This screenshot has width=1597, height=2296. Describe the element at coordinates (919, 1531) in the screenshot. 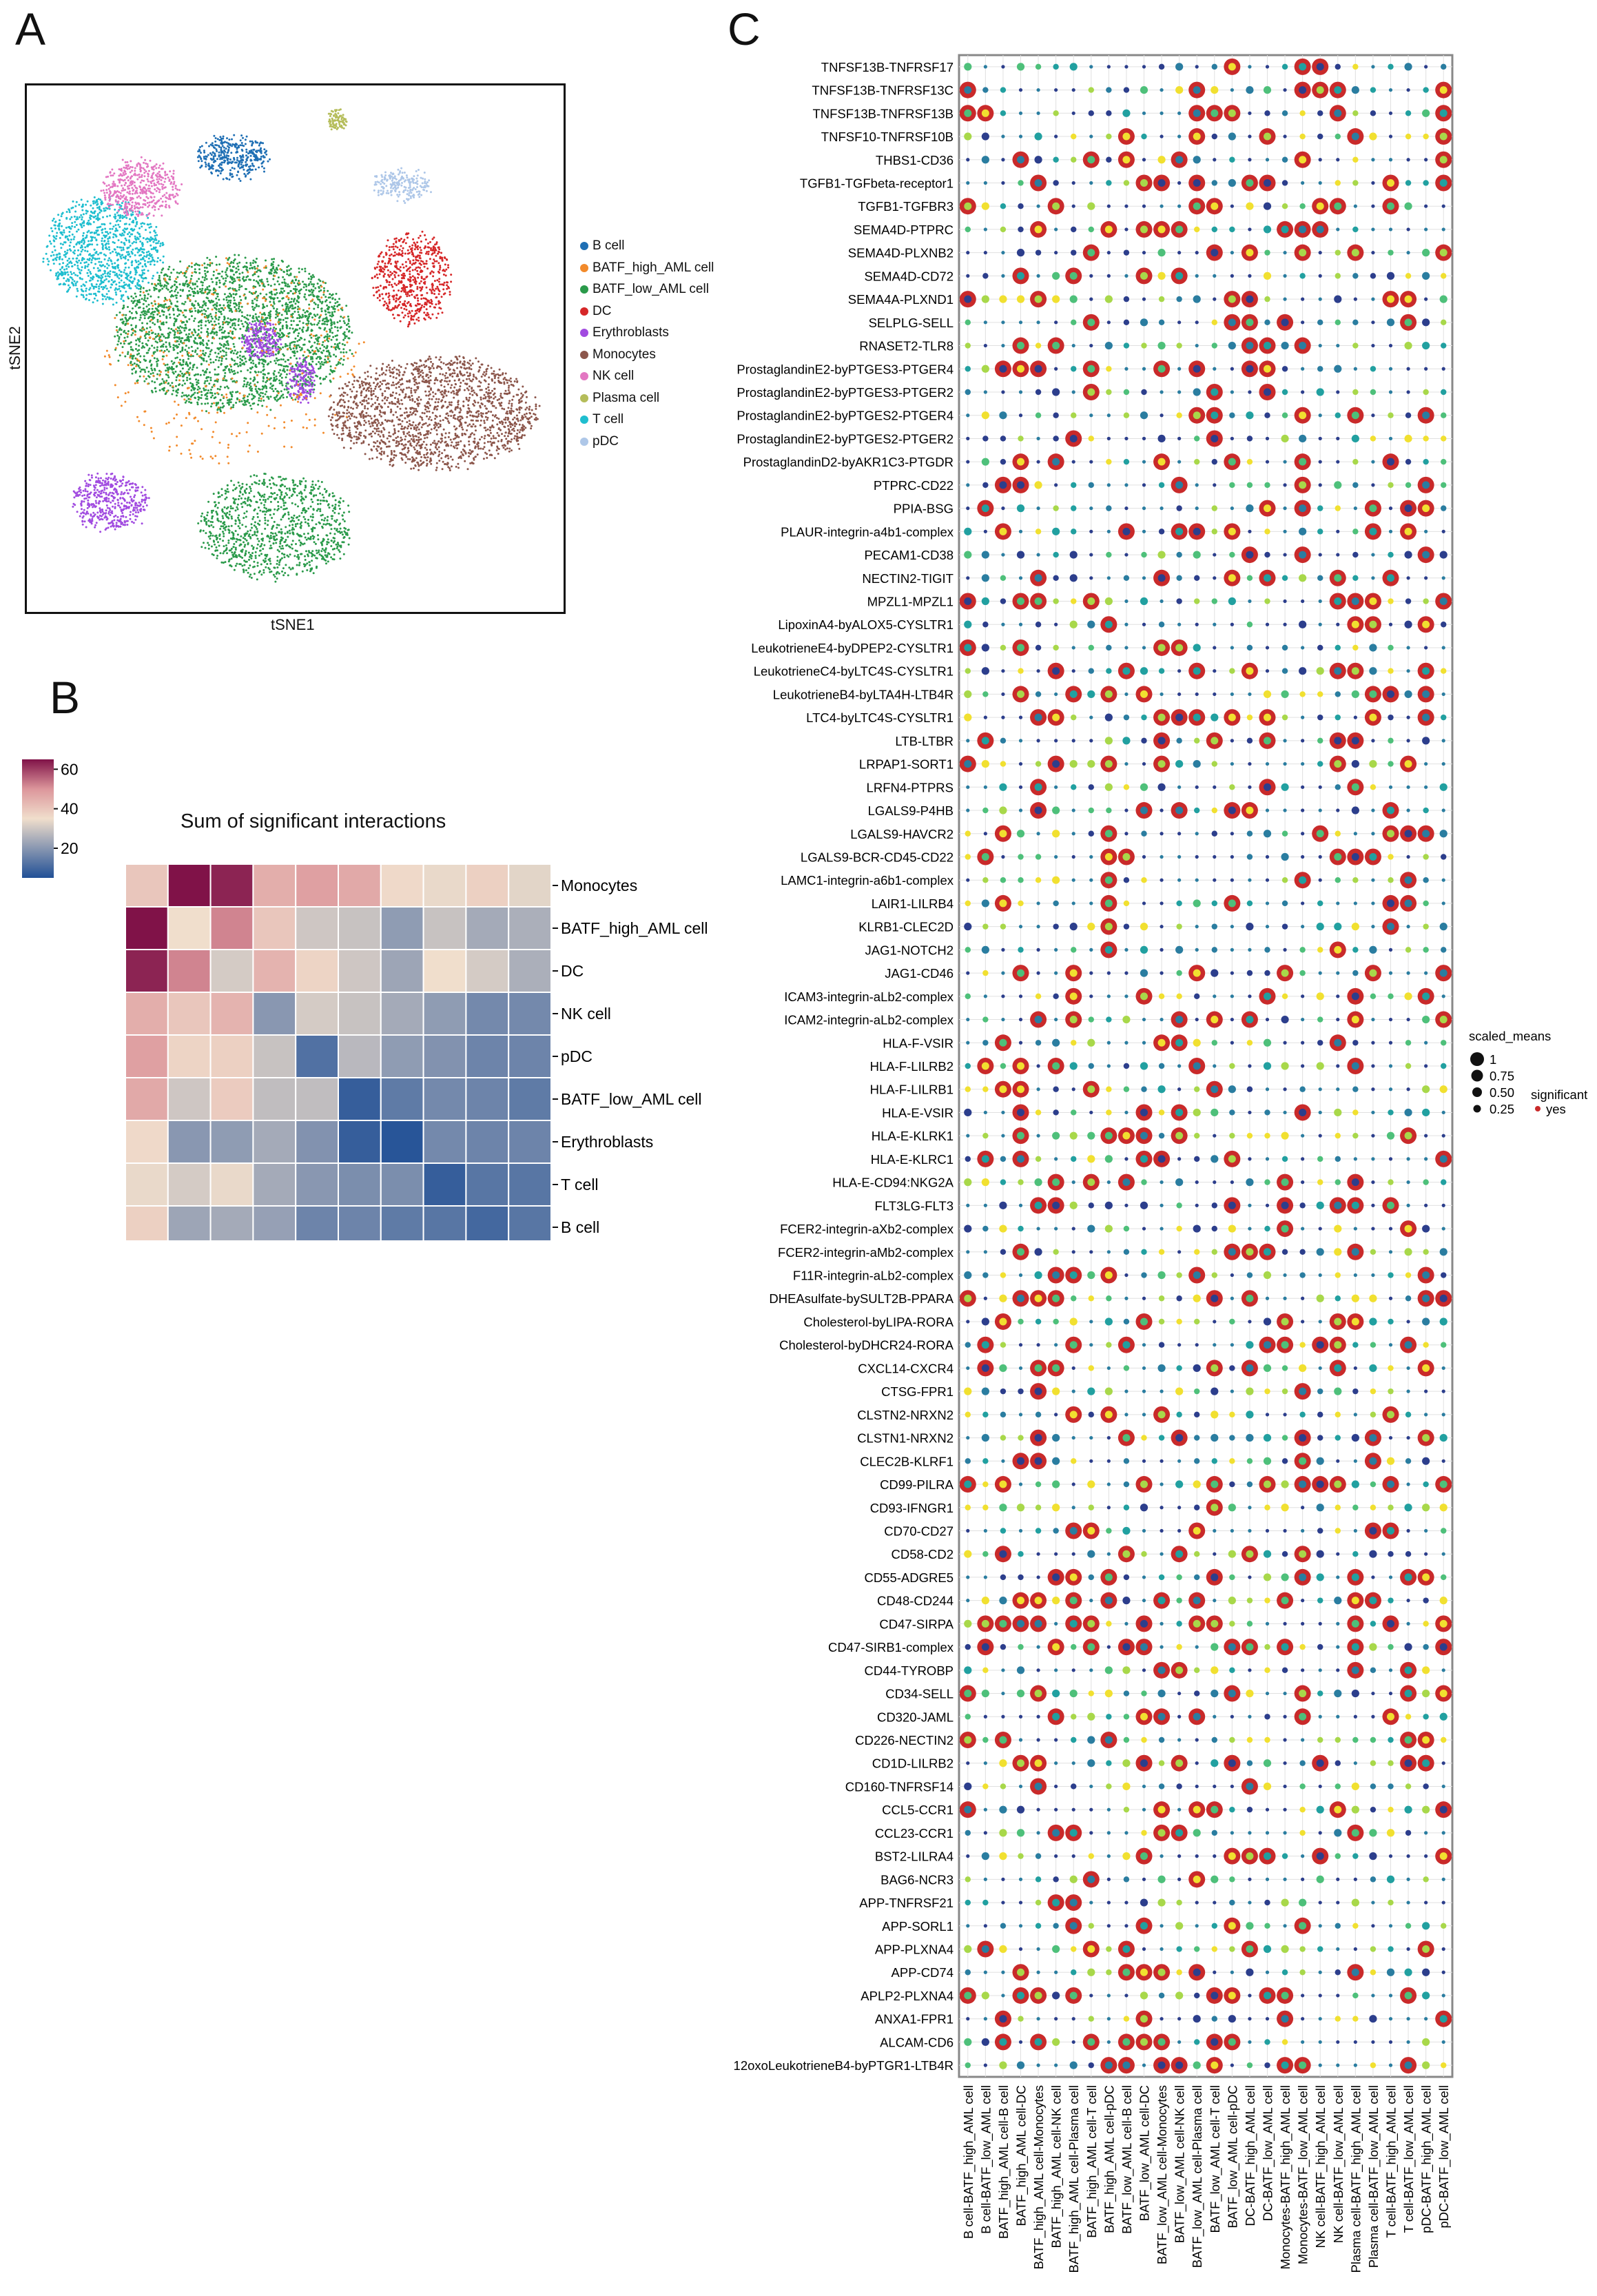

I see `dotplot-row-label: CD70-CD27` at that location.